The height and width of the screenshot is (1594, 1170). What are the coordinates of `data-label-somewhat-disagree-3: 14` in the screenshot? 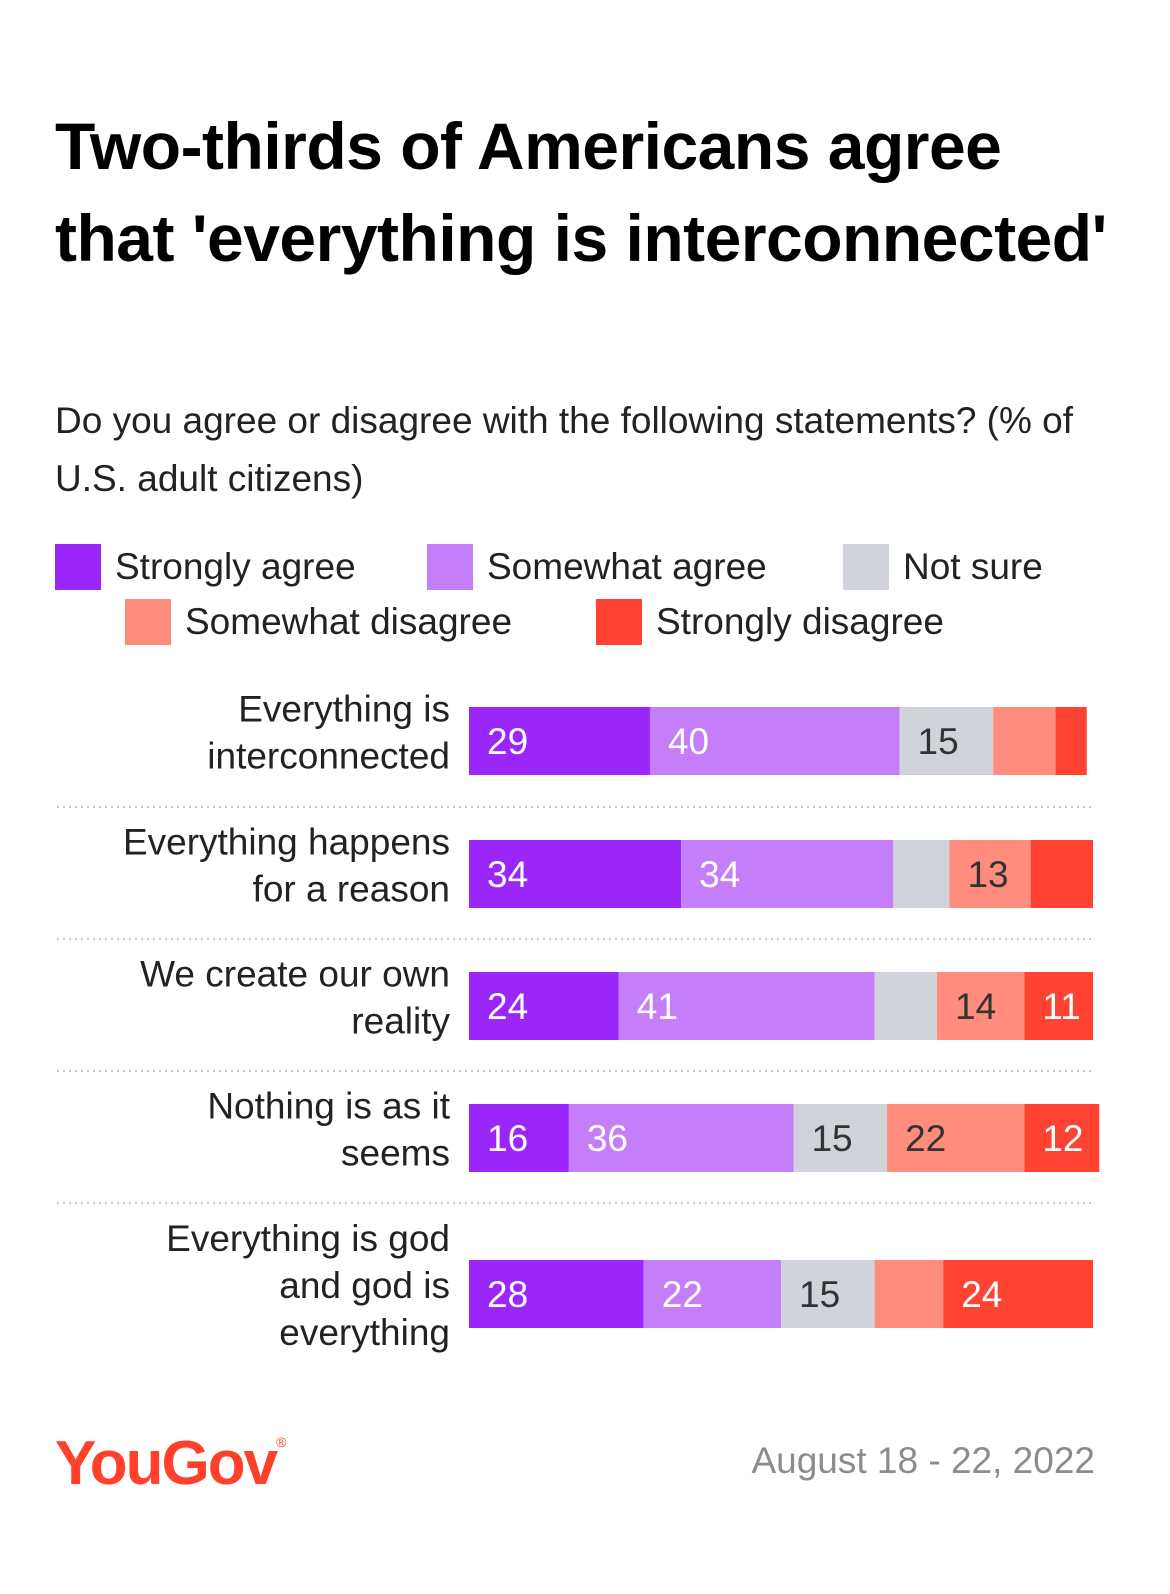 It's located at (975, 1006).